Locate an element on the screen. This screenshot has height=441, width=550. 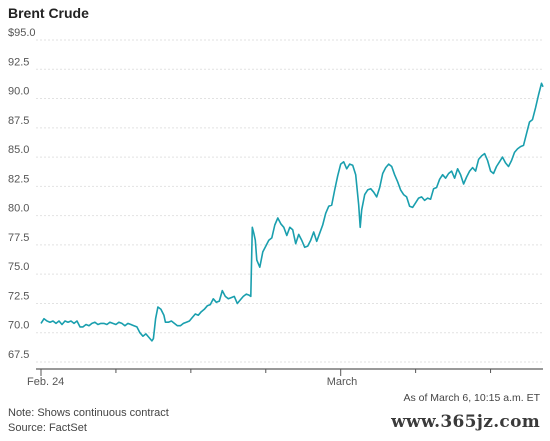
chart-note: Note: Shows continuous contract is located at coordinates (88, 413).